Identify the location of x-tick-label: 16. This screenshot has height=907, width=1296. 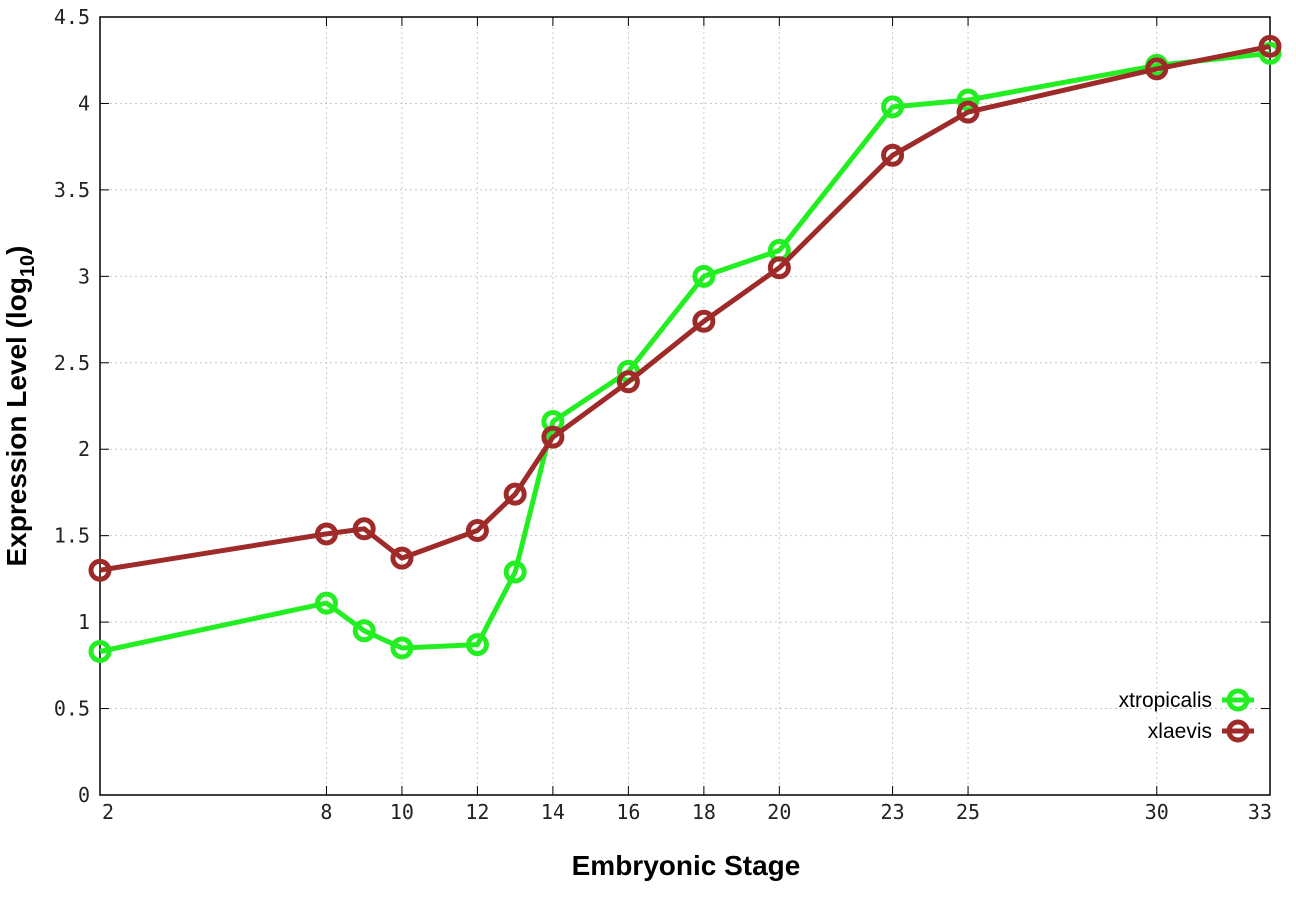
(628, 812).